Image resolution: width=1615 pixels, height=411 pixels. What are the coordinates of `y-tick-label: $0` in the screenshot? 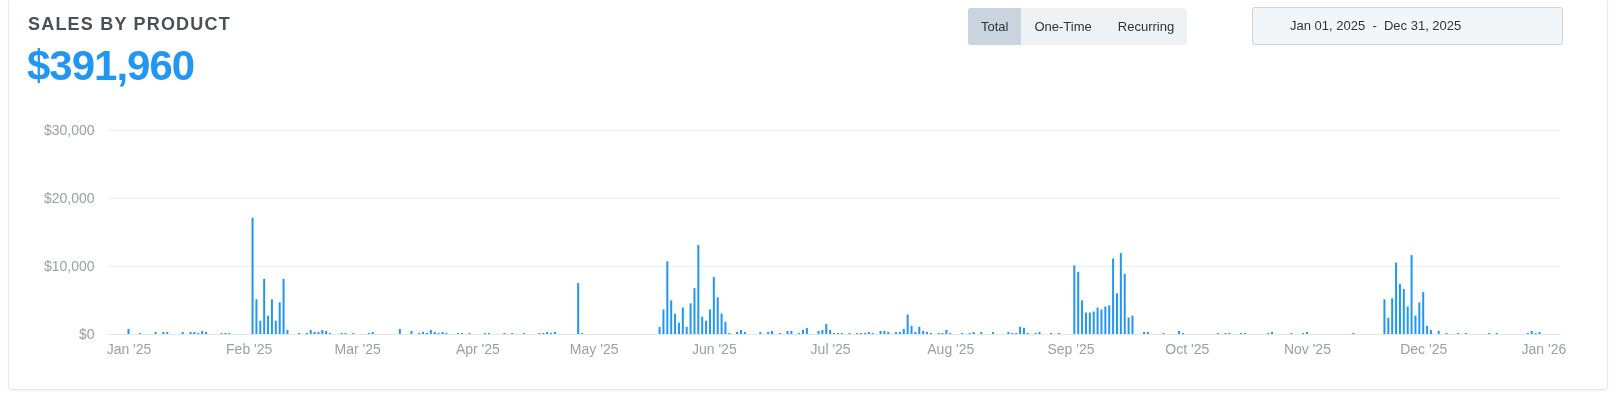 It's located at (86, 333).